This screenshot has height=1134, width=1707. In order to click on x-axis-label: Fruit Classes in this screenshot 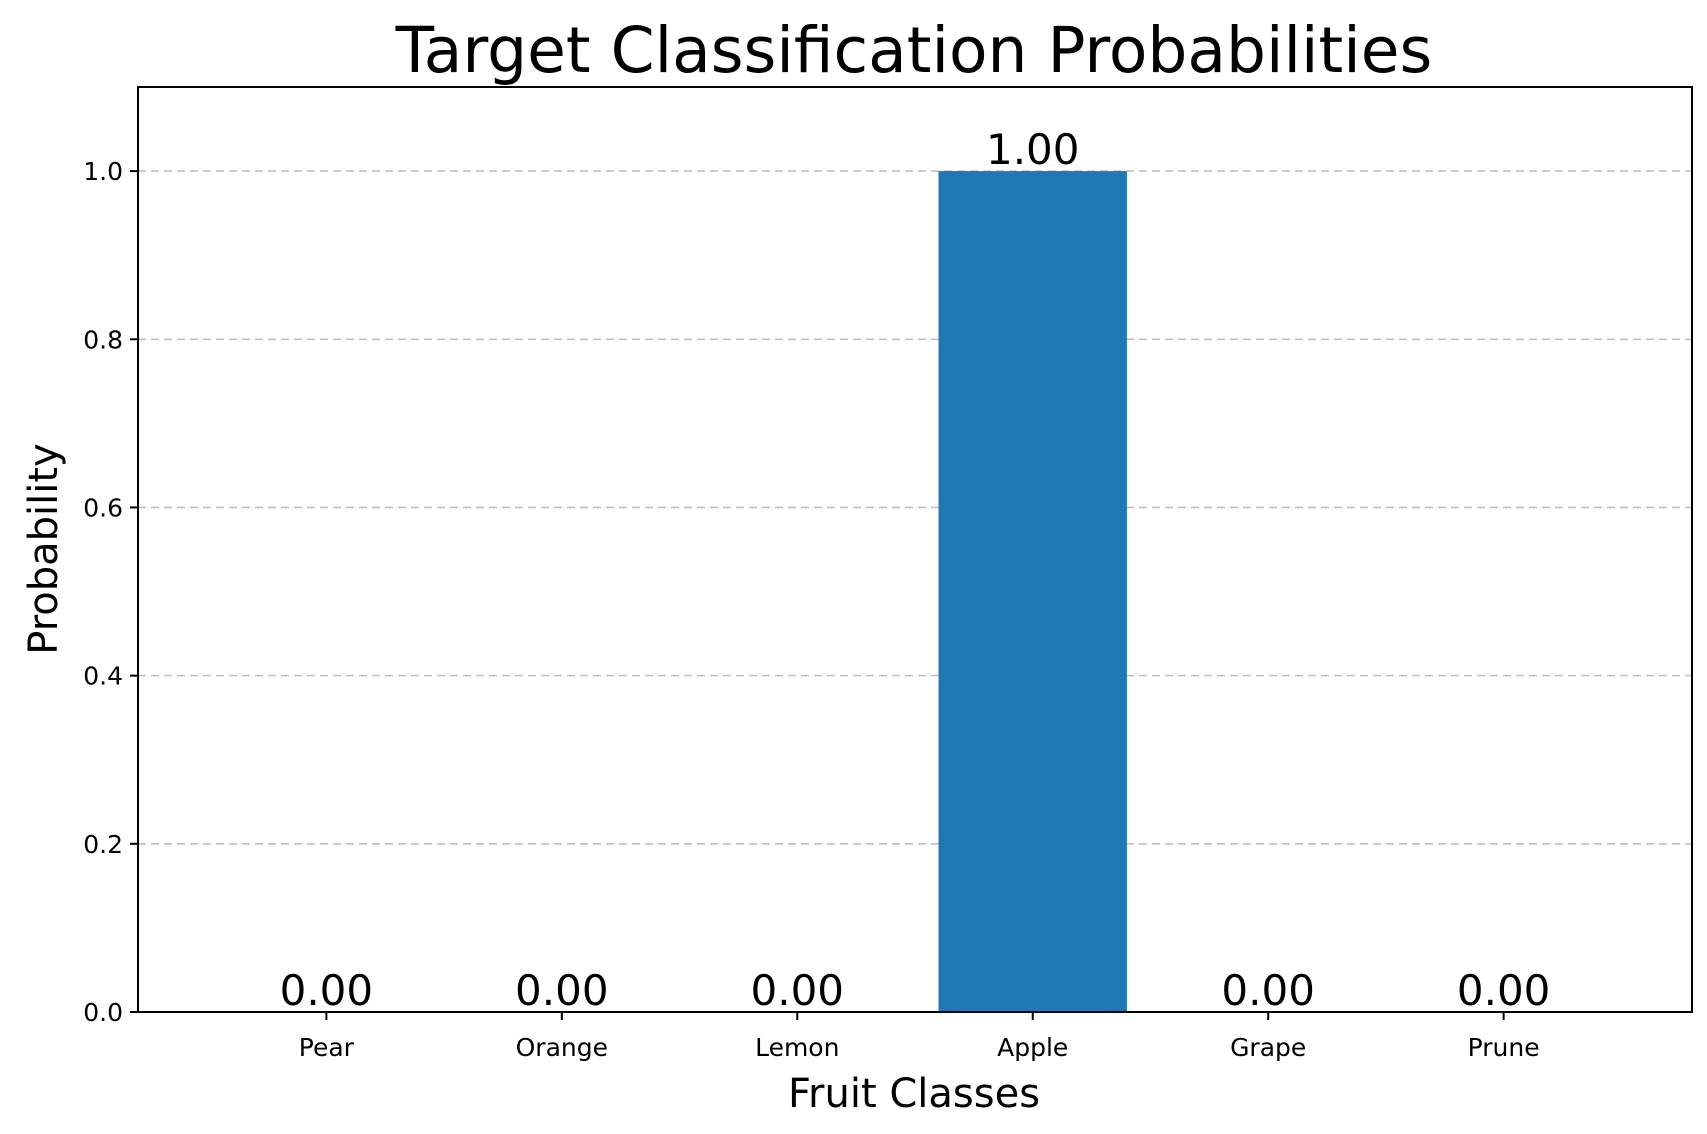, I will do `click(914, 1094)`.